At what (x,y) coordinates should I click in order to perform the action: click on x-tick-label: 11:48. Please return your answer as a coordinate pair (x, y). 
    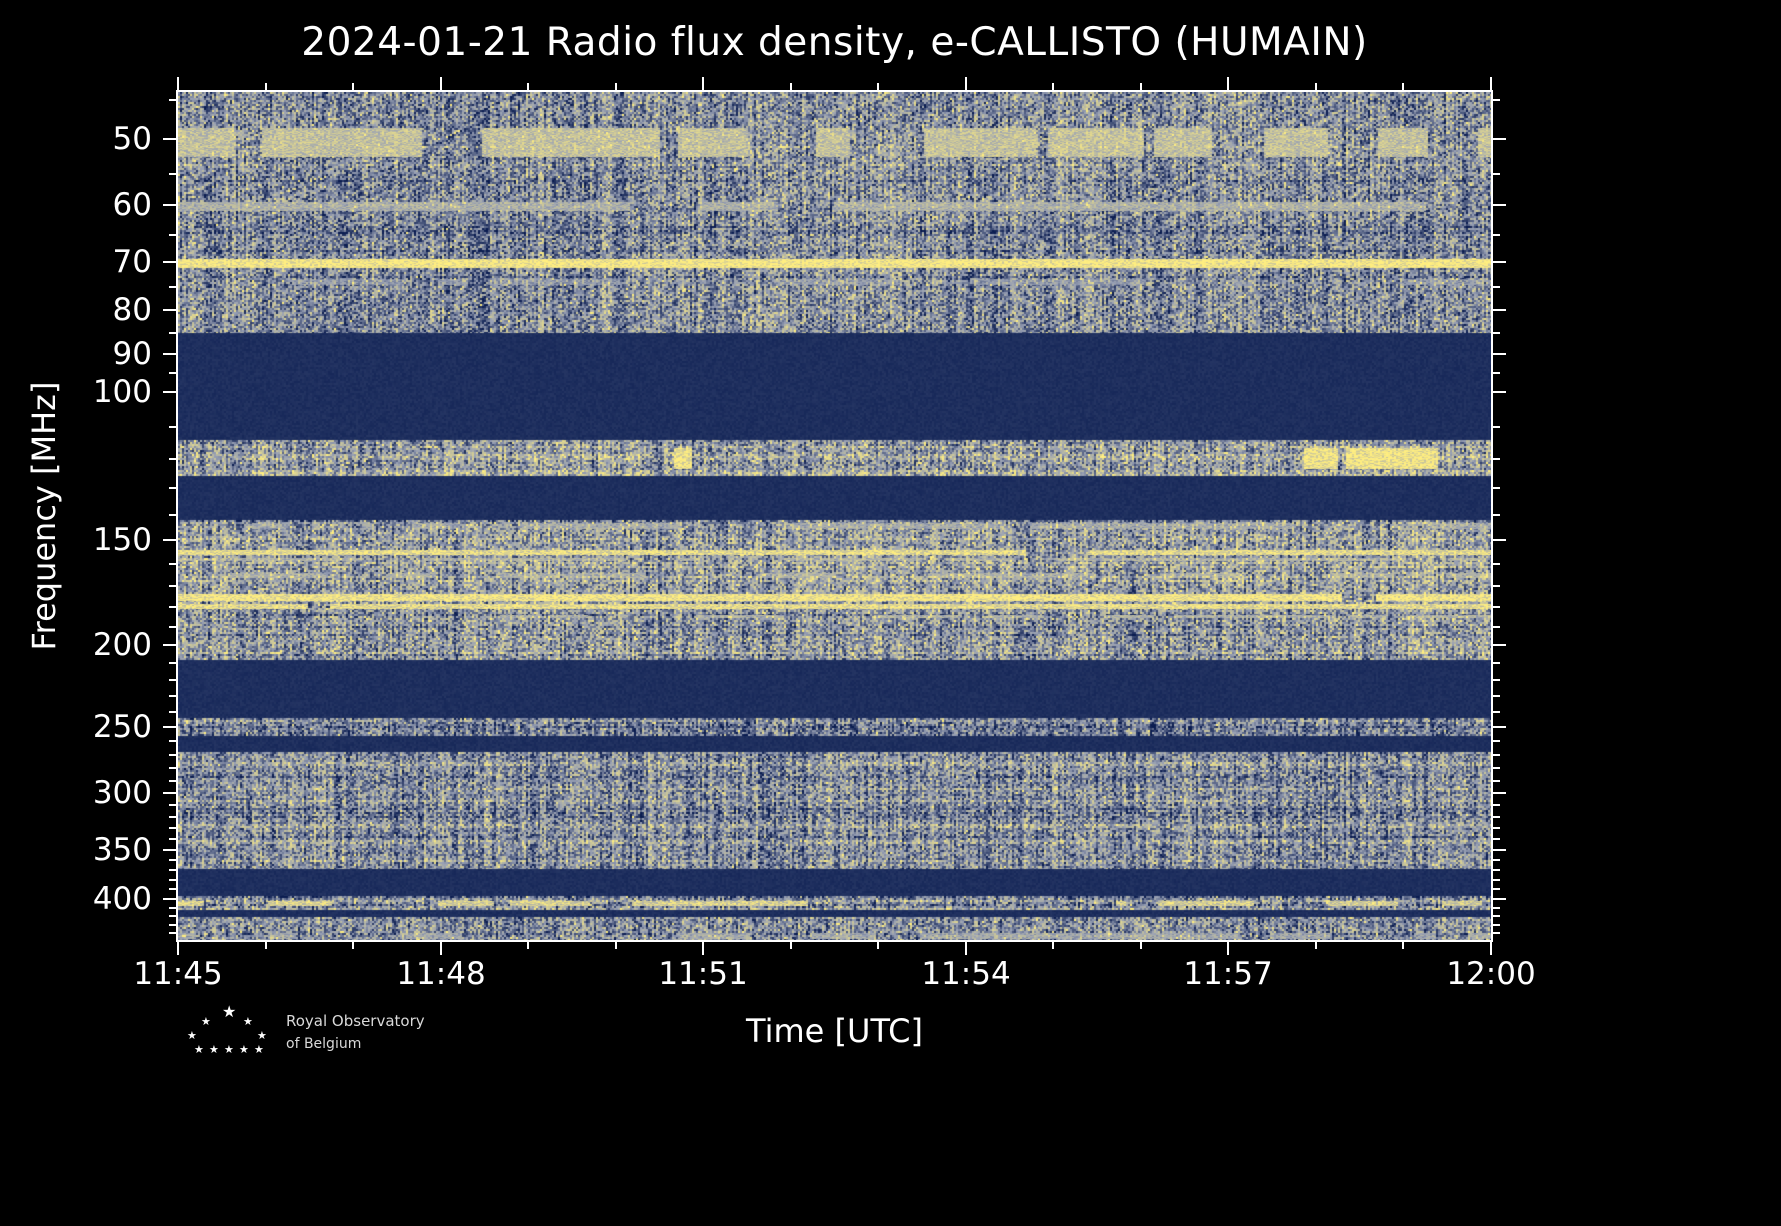
    Looking at the image, I should click on (441, 974).